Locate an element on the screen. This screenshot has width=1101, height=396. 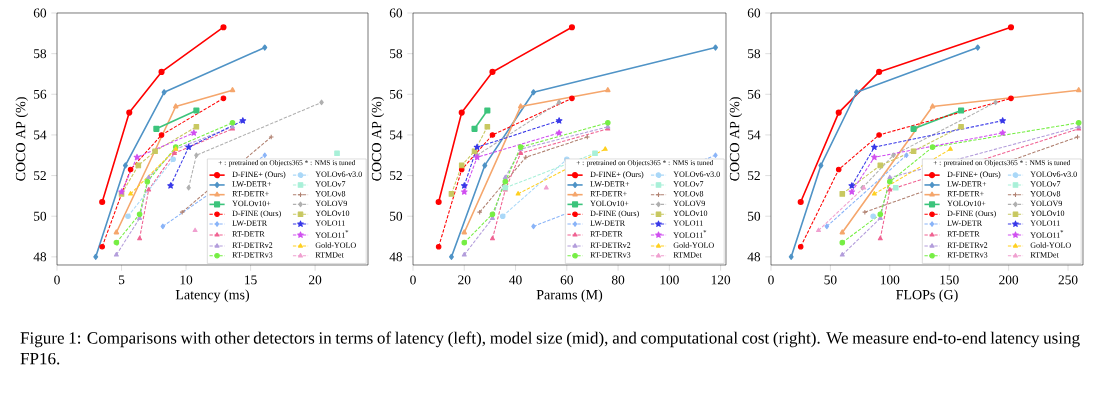
caption: Figure 1: Comparisons with other detectors in terms of latency (left), model size (mid), and computational cost (right). We measure end-to-end latency using FP16. is located at coordinates (550, 348).